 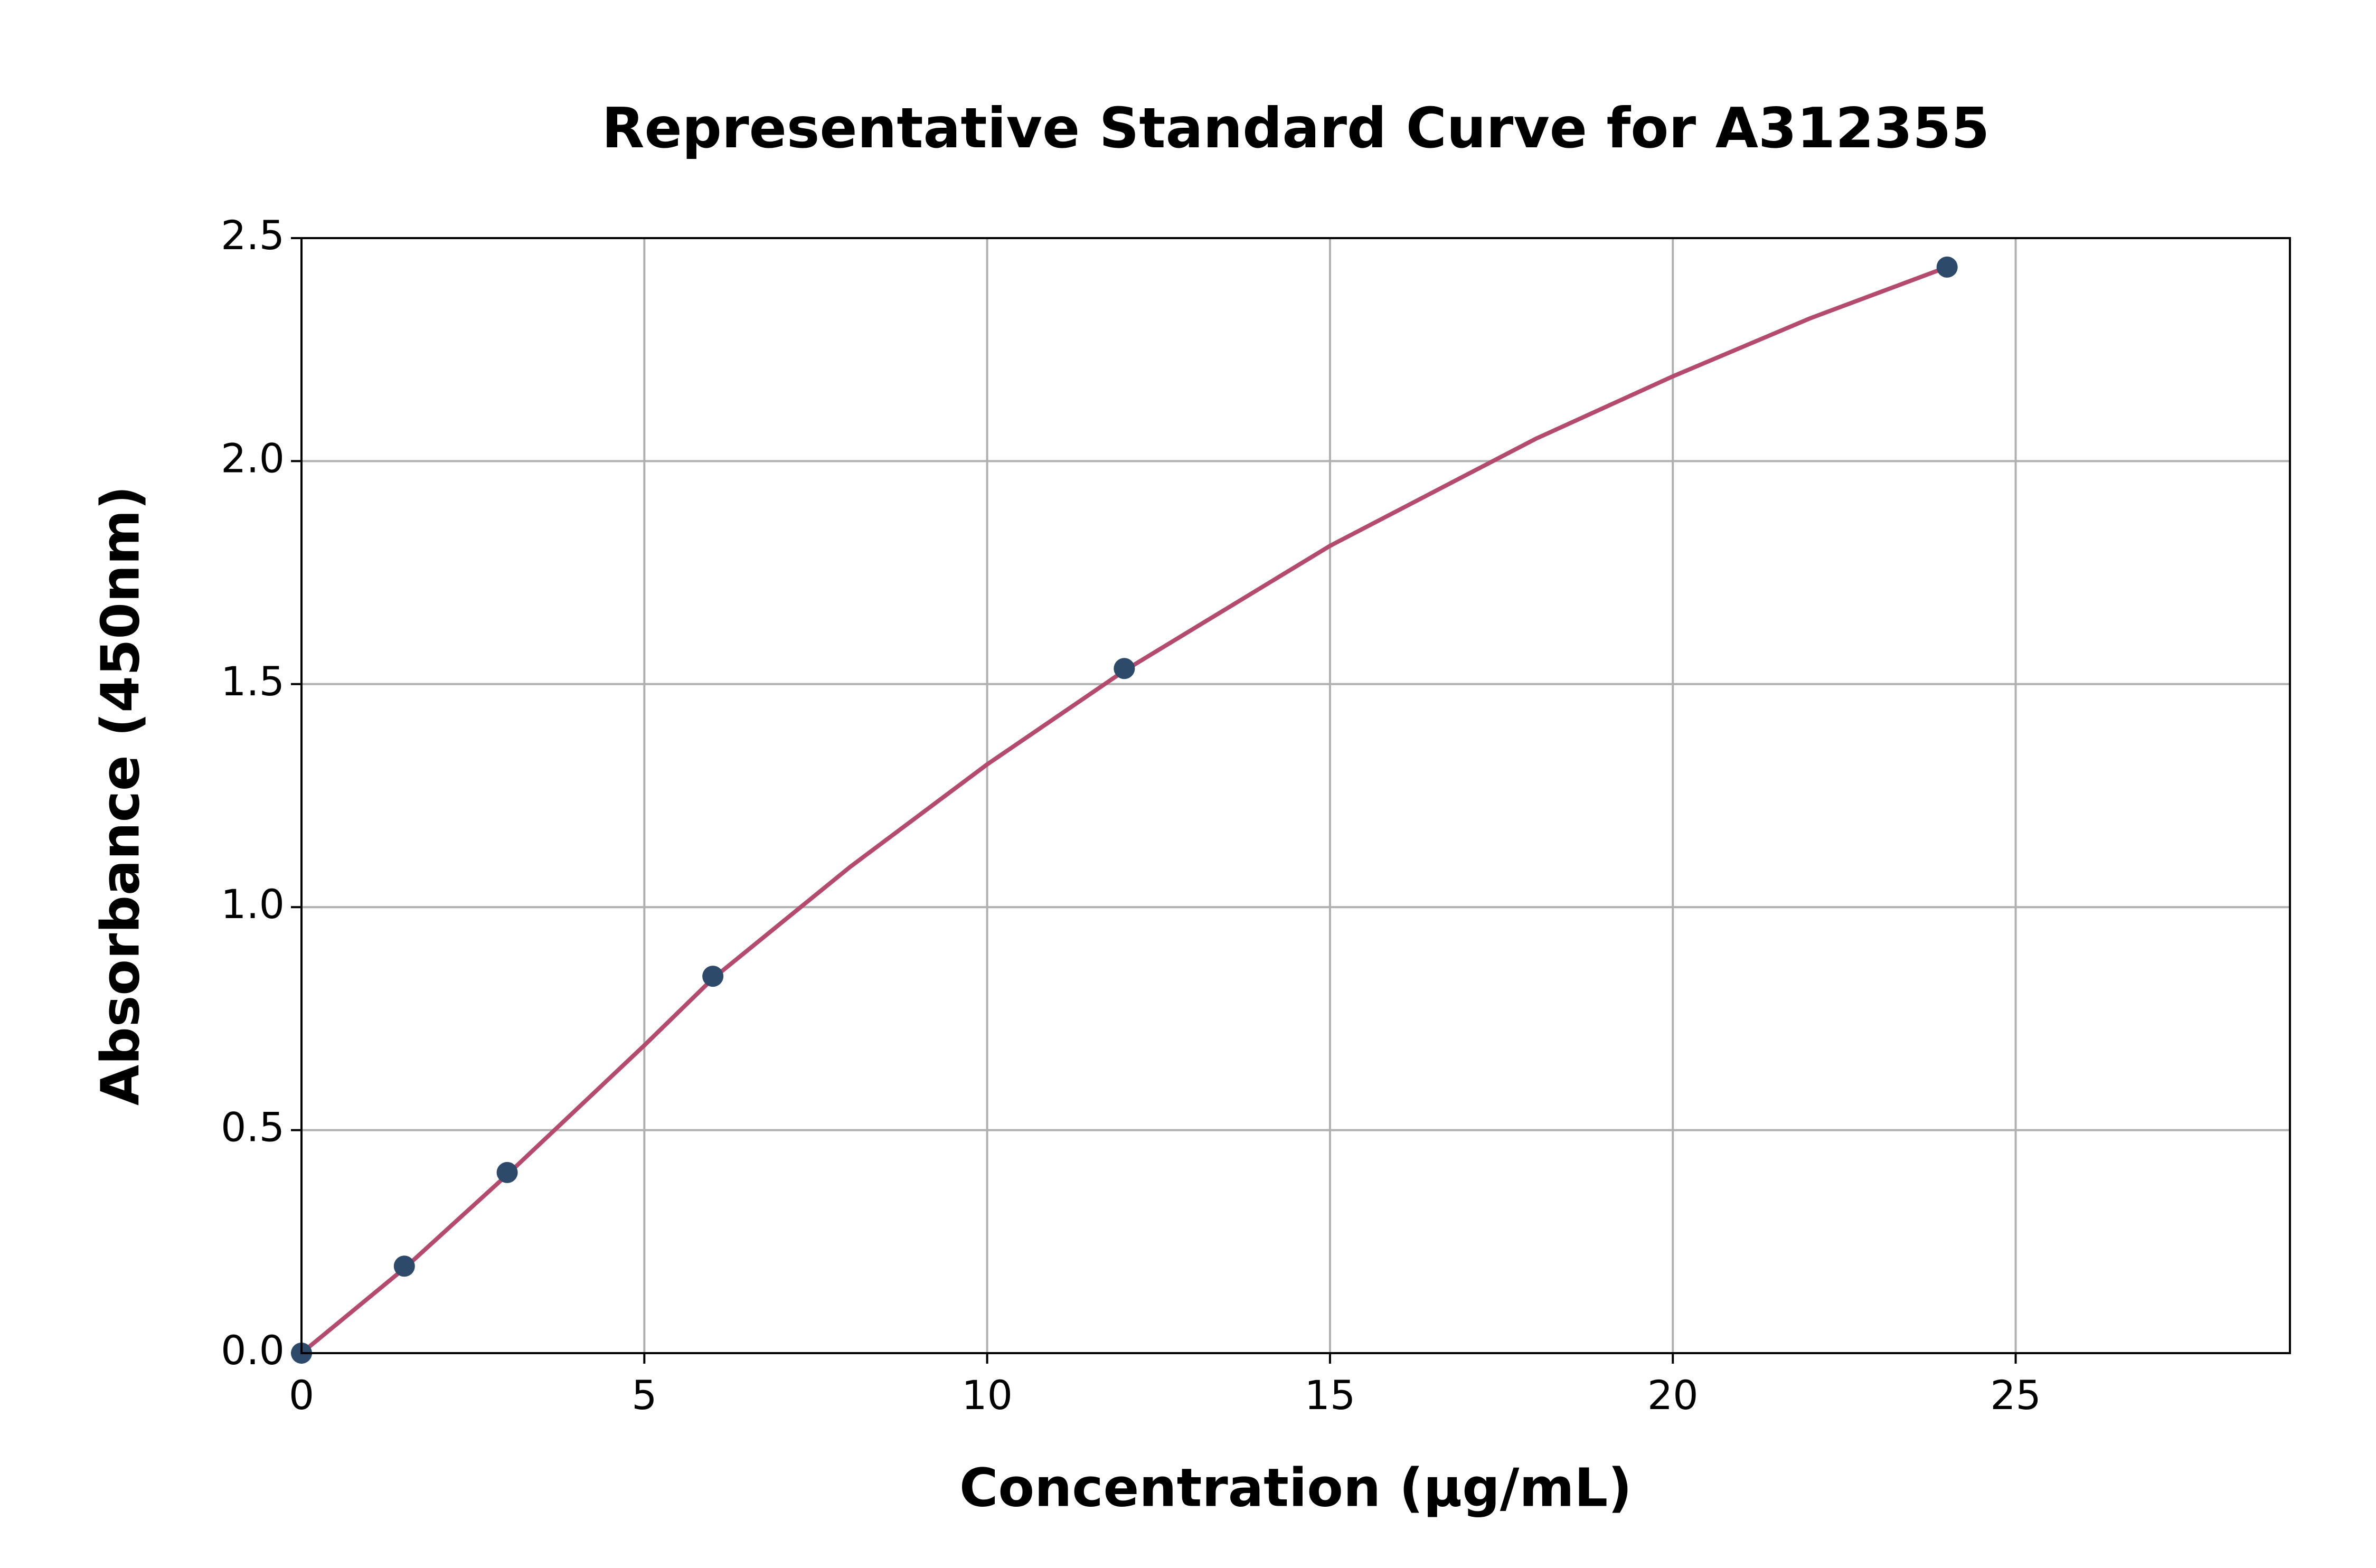 I want to click on y-tick-label: 0.5, so click(x=253, y=1127).